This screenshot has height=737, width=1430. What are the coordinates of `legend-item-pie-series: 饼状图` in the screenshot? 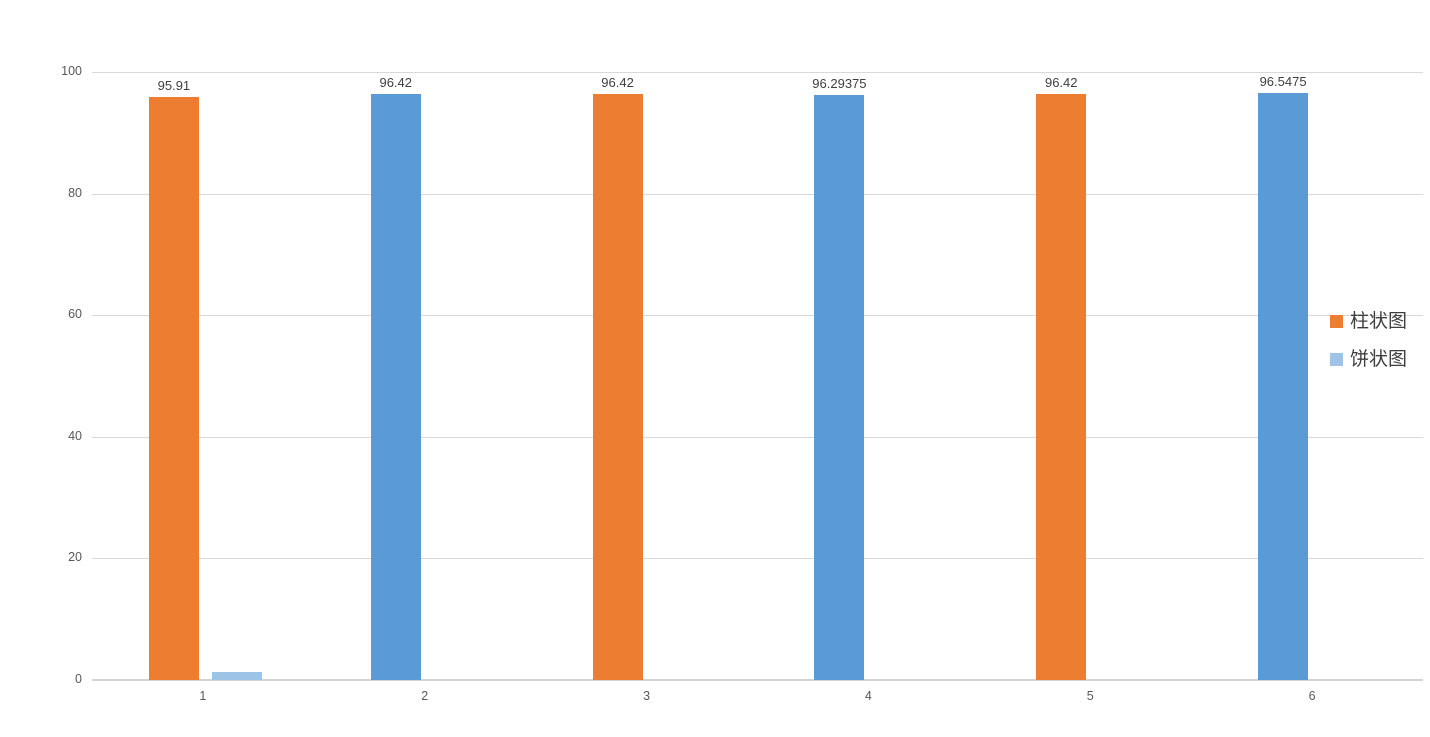 It's located at (1368, 359).